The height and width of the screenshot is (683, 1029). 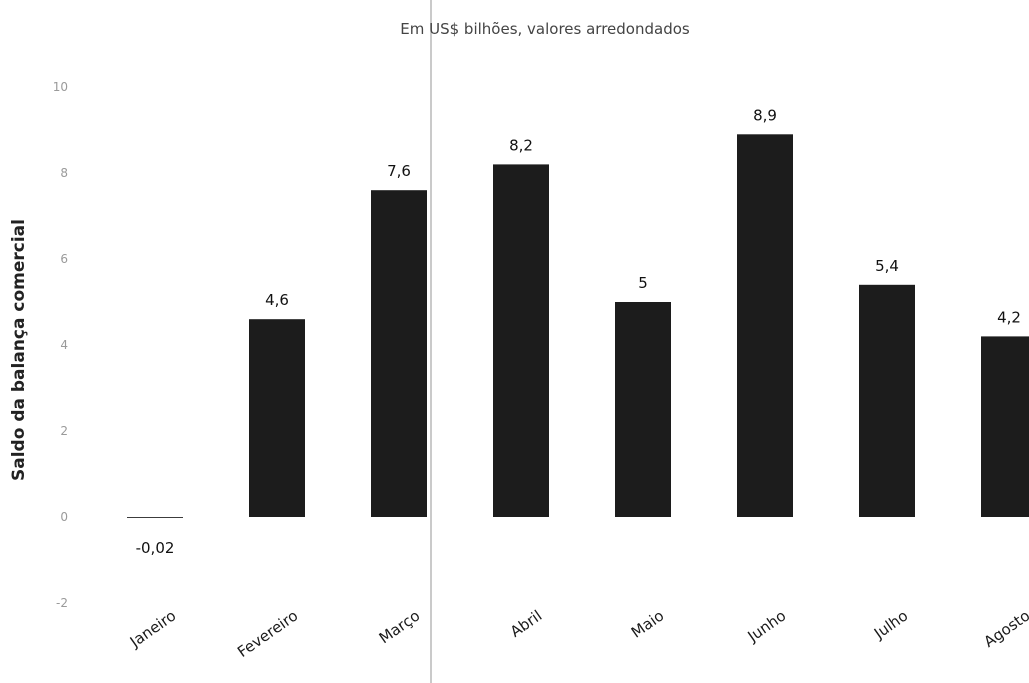 I want to click on y-axis-label: Saldo da balança comercial, so click(x=19, y=350).